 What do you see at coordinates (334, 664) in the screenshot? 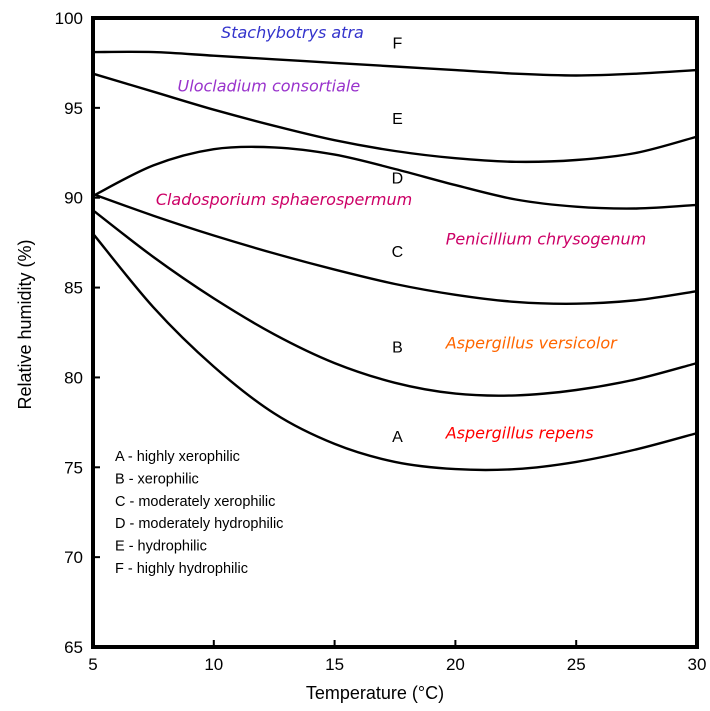
I see `x-tick-label: 15` at bounding box center [334, 664].